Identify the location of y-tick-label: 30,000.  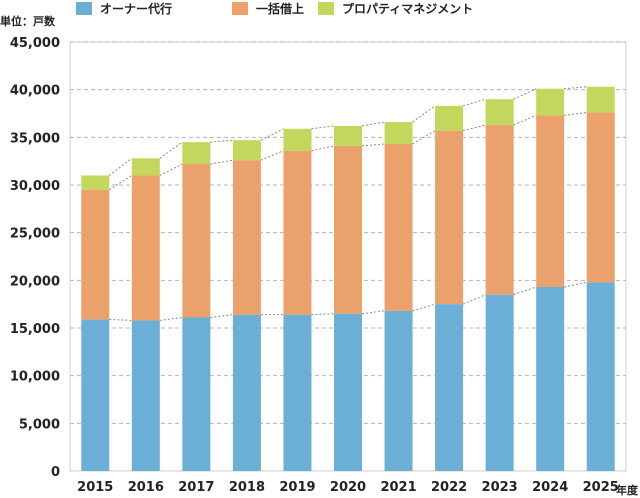
(35, 186).